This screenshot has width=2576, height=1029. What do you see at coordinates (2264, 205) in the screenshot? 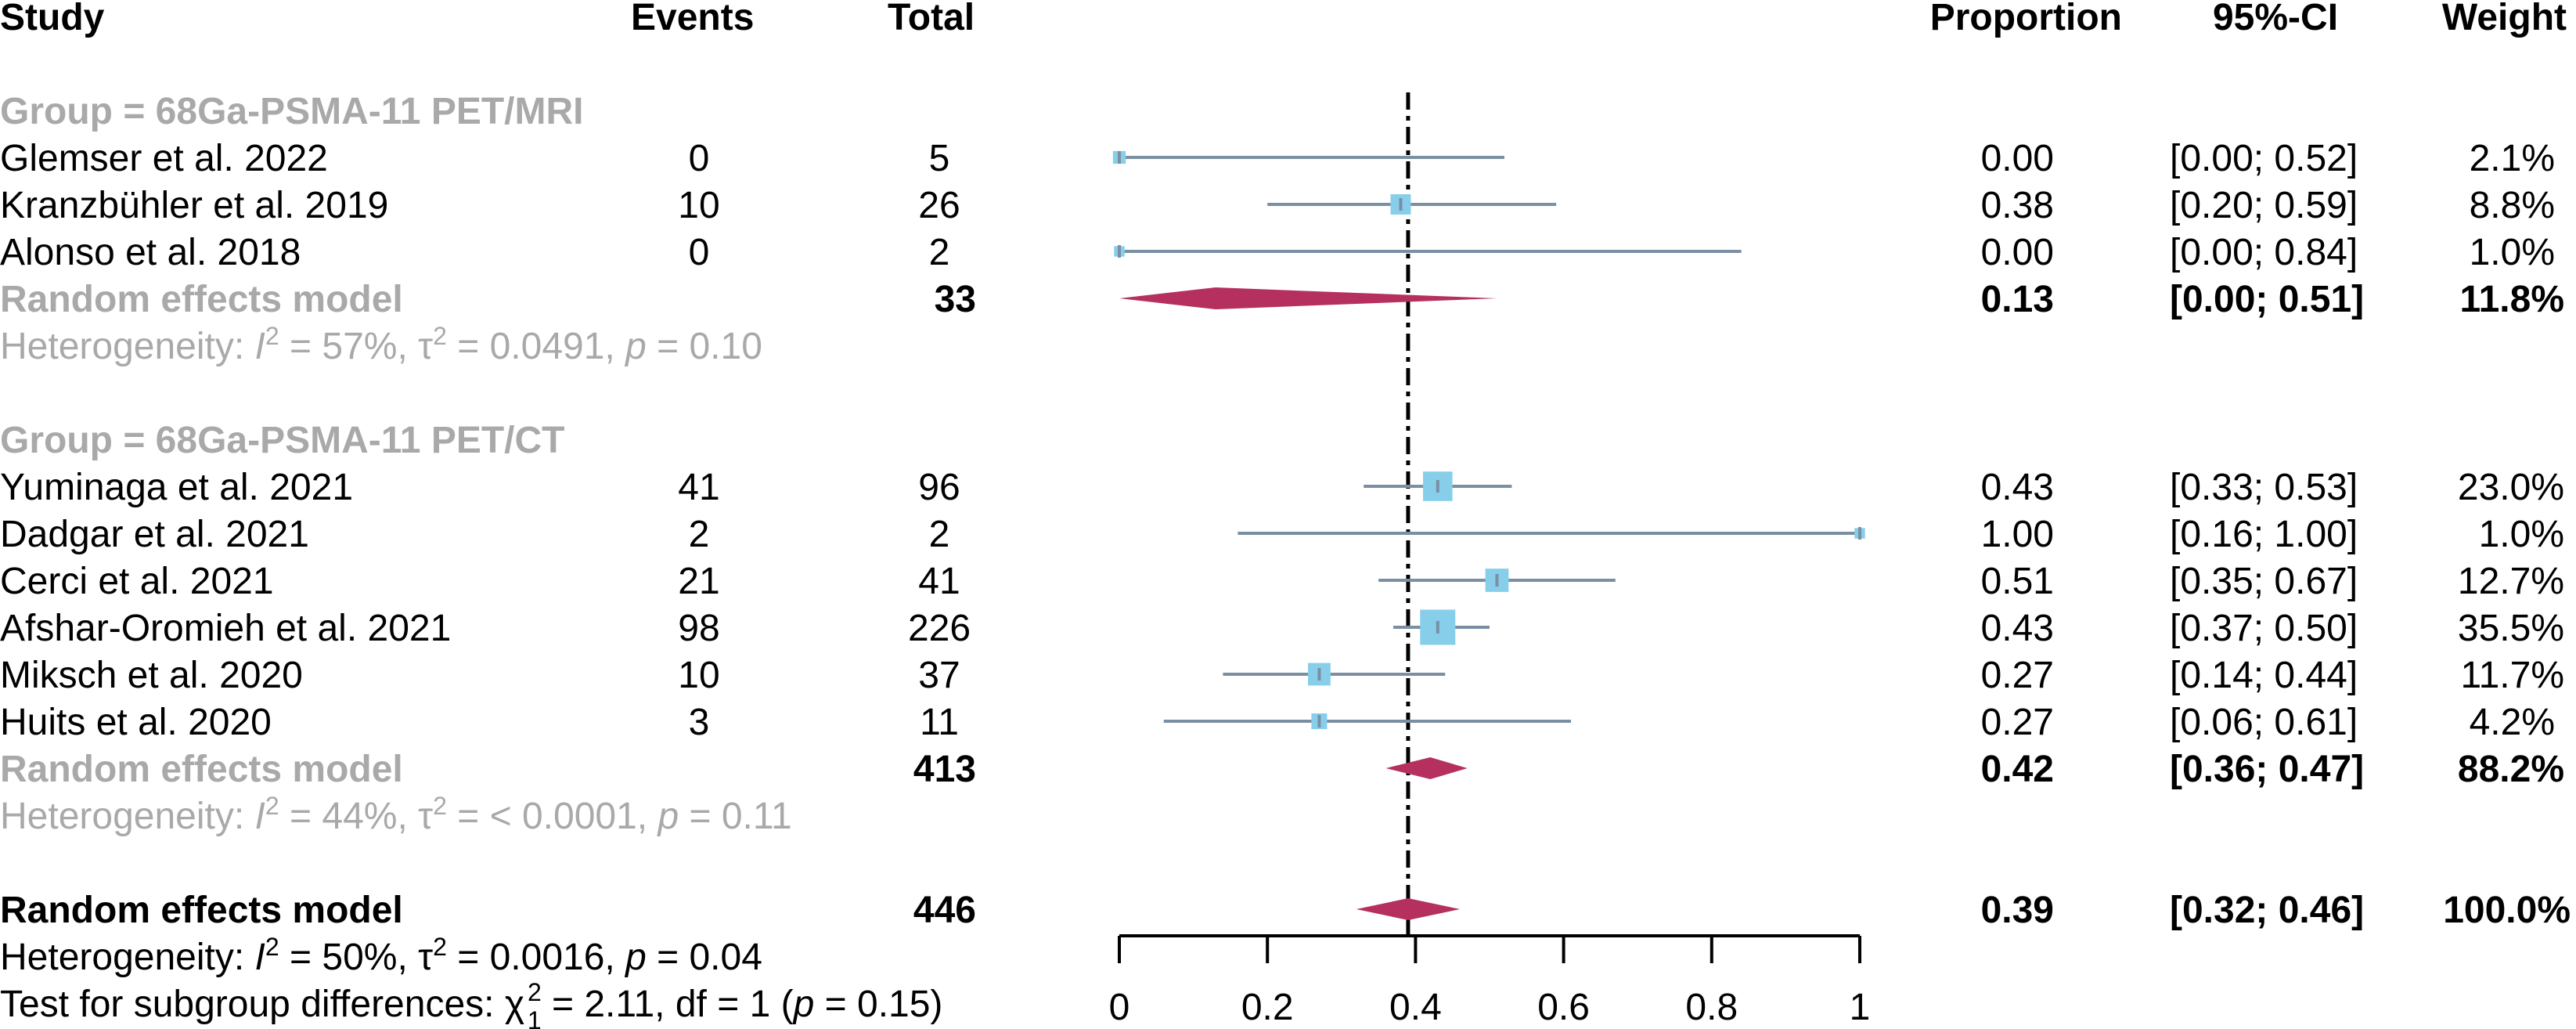
I see `study-ci: [0.20; 0.59]` at bounding box center [2264, 205].